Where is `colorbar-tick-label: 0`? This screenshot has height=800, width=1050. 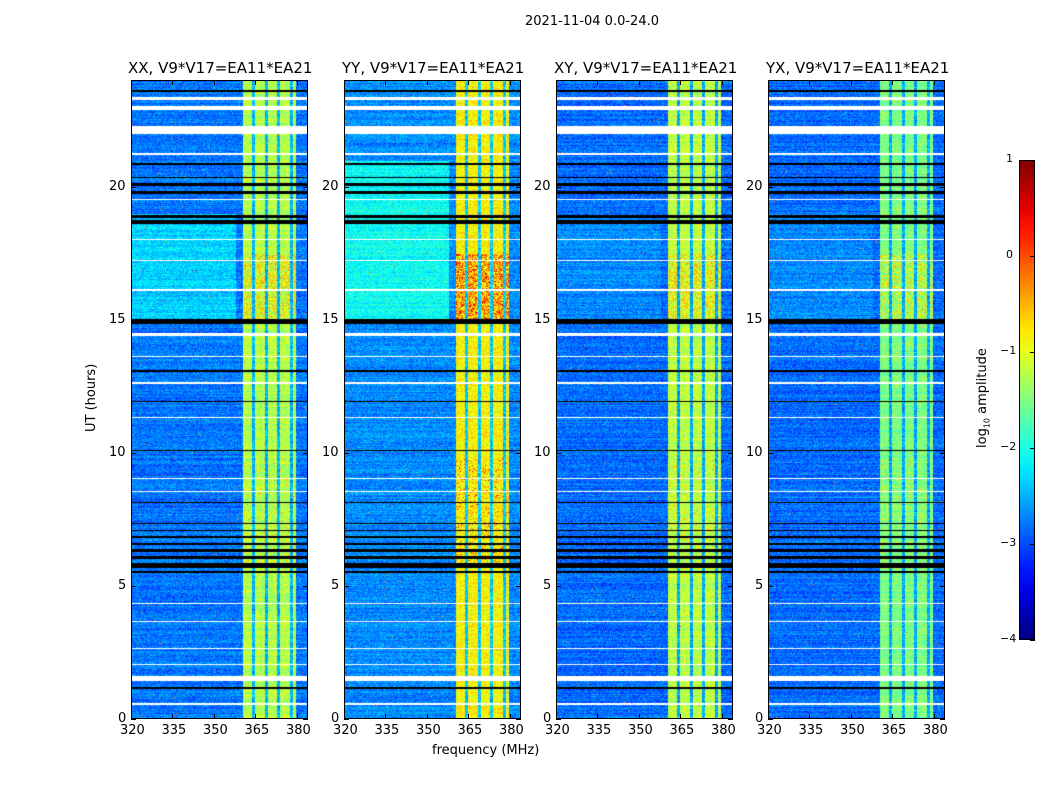 colorbar-tick-label: 0 is located at coordinates (1009, 254).